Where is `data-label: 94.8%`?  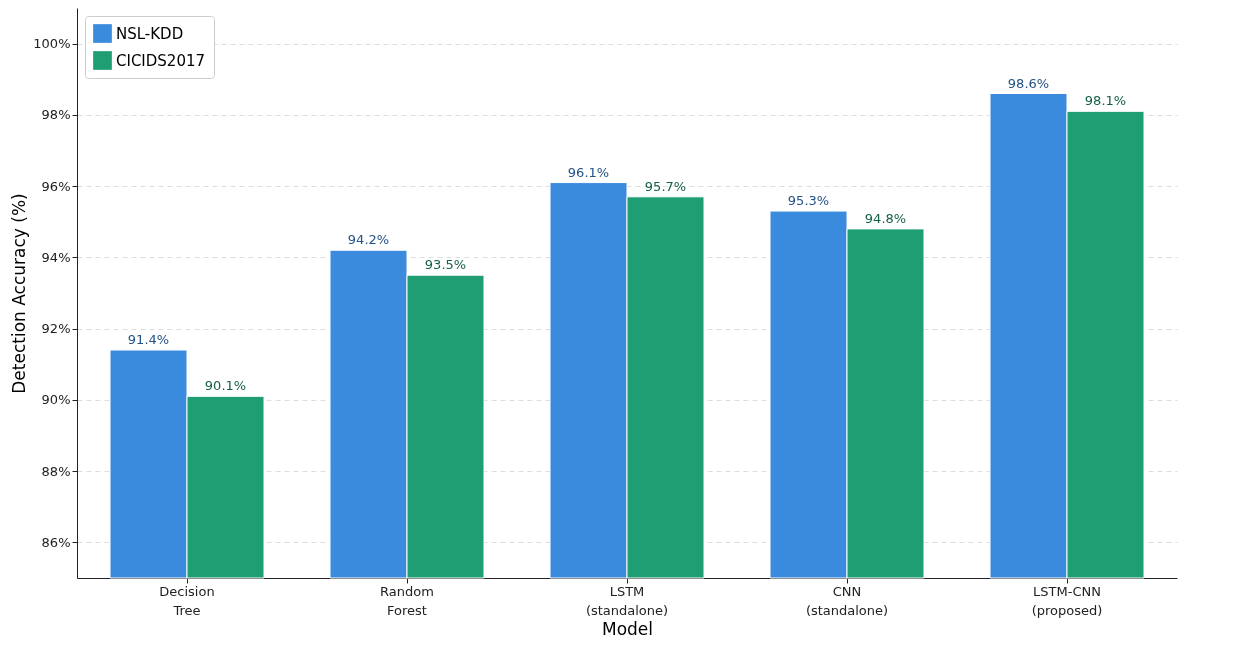 data-label: 94.8% is located at coordinates (885, 218).